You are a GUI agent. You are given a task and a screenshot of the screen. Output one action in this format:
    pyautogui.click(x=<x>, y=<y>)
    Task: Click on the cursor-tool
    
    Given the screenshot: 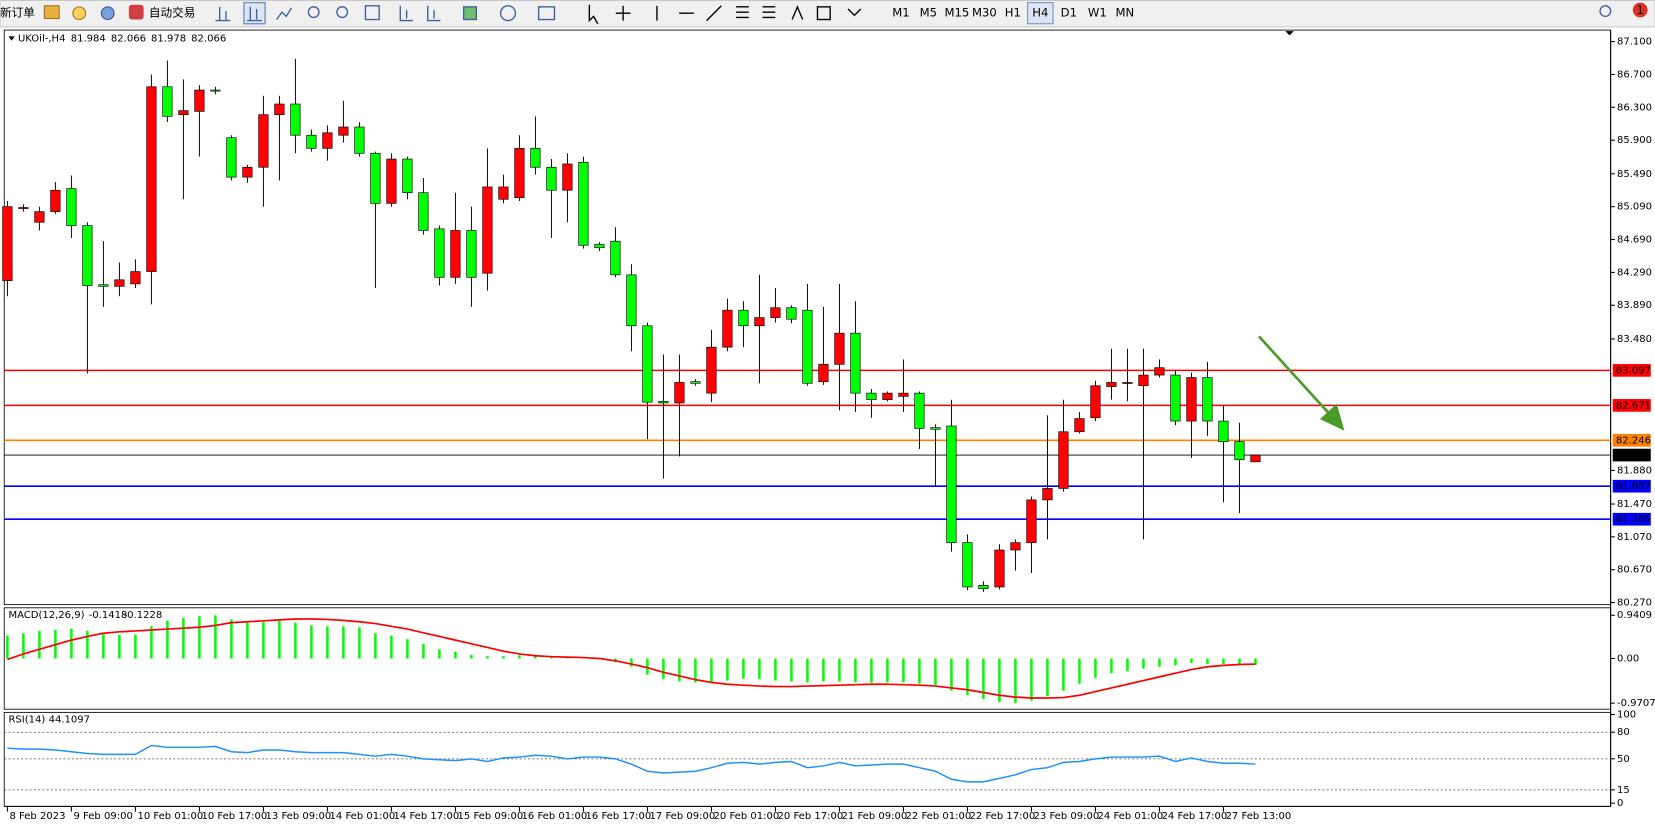 What is the action you would take?
    pyautogui.click(x=593, y=14)
    